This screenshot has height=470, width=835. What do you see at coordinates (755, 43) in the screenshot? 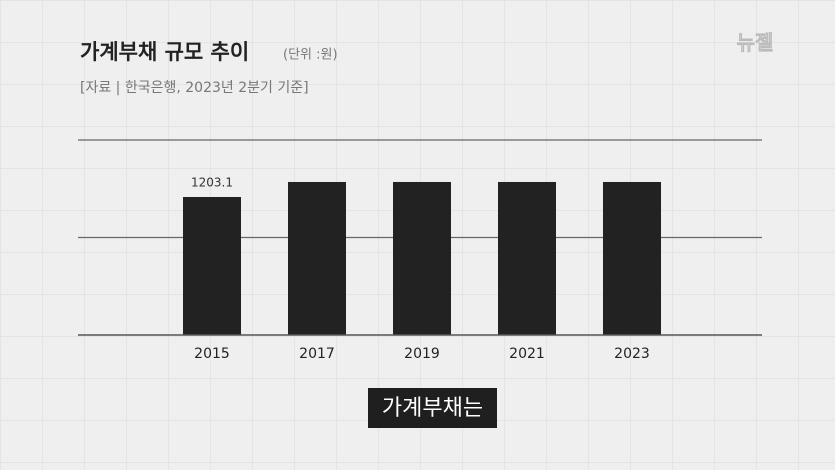
I see `logo: 뉴젤` at bounding box center [755, 43].